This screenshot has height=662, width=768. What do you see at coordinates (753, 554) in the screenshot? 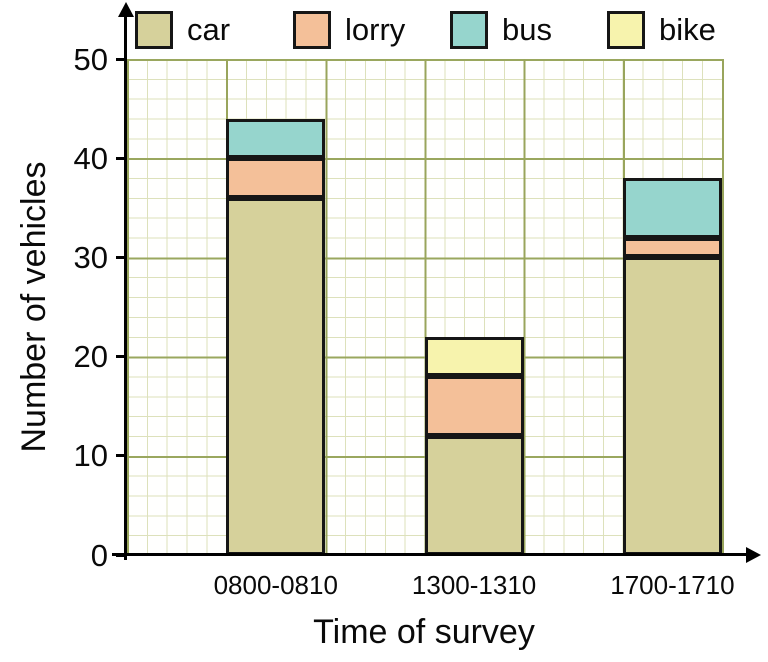
I see `x-axis-arrow-icon` at bounding box center [753, 554].